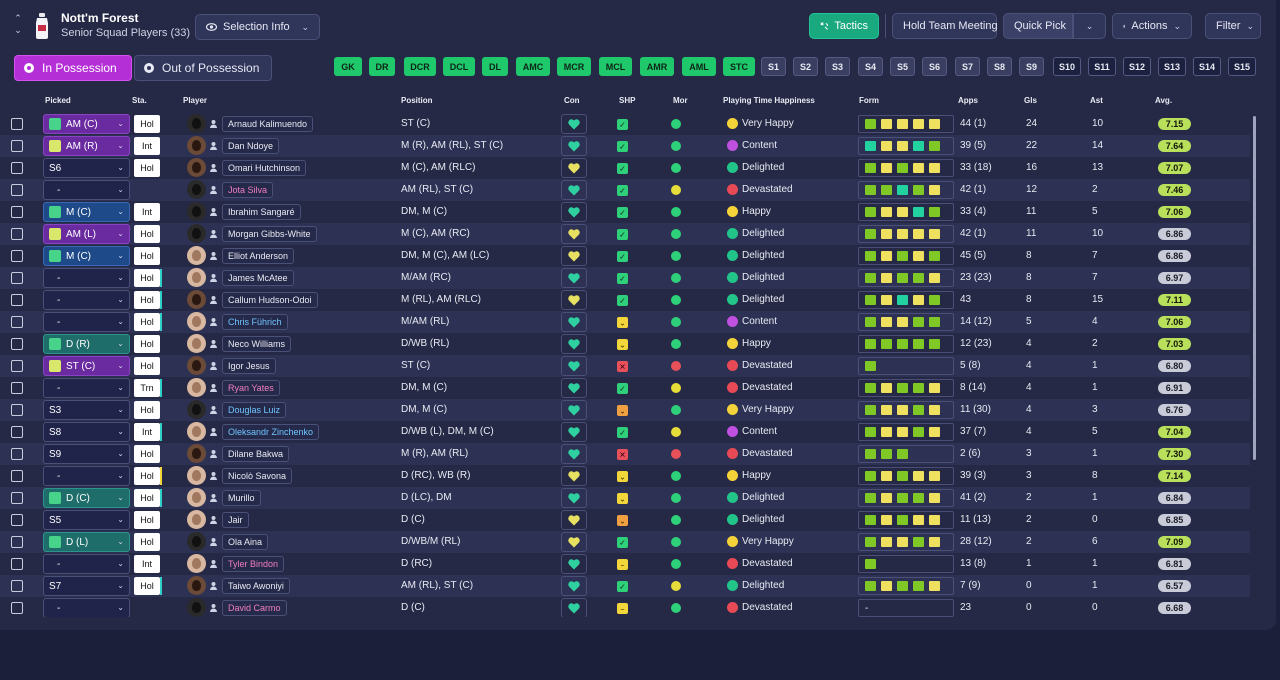 The width and height of the screenshot is (1280, 680). I want to click on col-form: Form, so click(869, 100).